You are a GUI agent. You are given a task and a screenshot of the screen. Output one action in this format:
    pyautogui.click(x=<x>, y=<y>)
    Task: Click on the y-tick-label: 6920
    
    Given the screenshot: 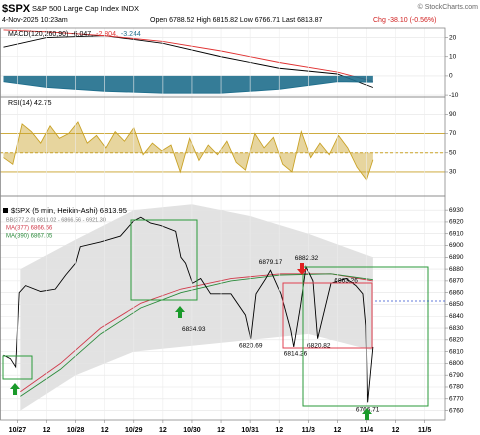 What is the action you would take?
    pyautogui.click(x=456, y=222)
    